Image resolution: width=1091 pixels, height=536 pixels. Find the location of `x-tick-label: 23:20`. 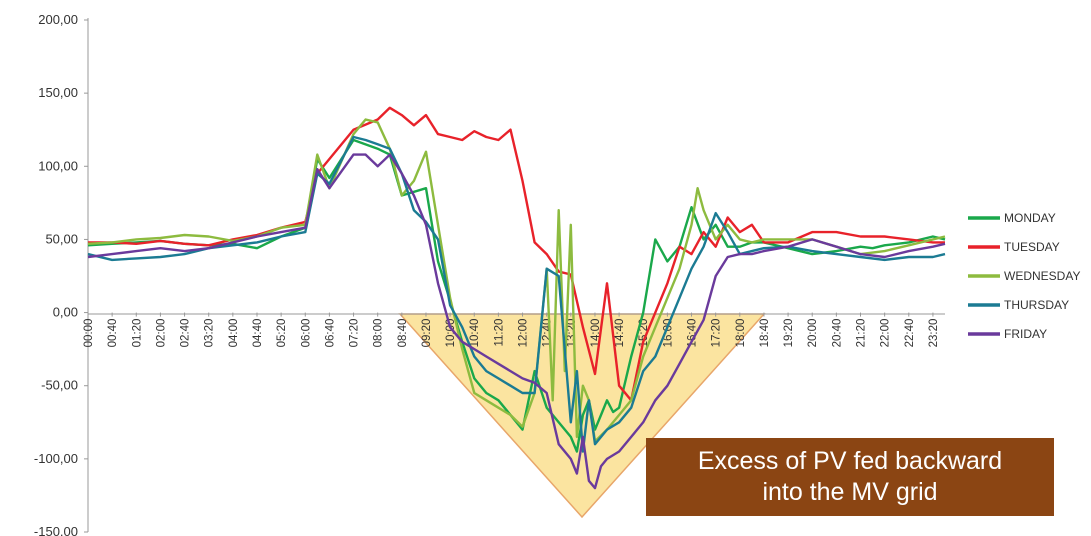

x-tick-label: 23:20 is located at coordinates (934, 333).